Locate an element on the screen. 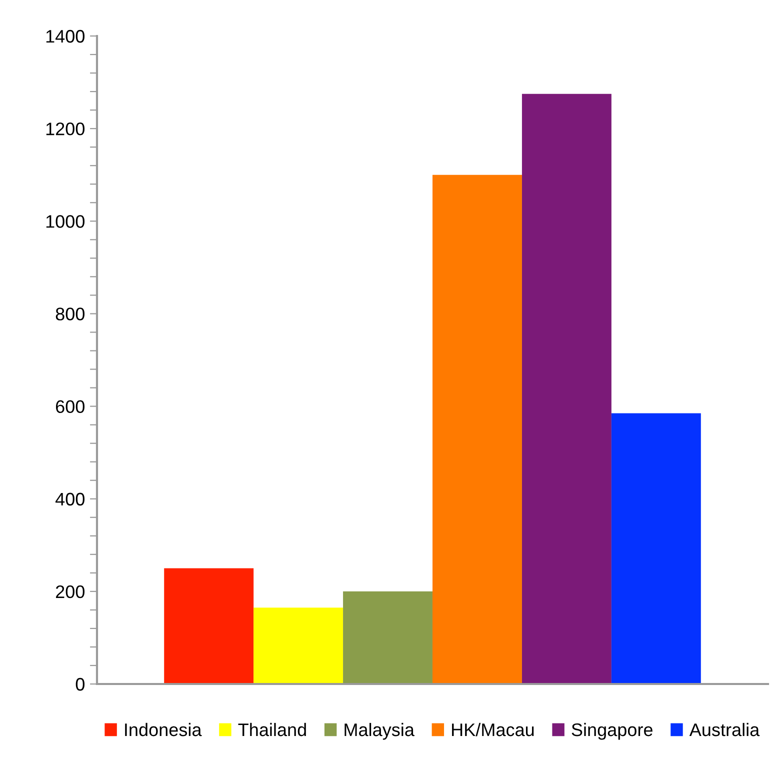 This screenshot has height=768, width=778. y-tick-label: 1000 is located at coordinates (65, 221).